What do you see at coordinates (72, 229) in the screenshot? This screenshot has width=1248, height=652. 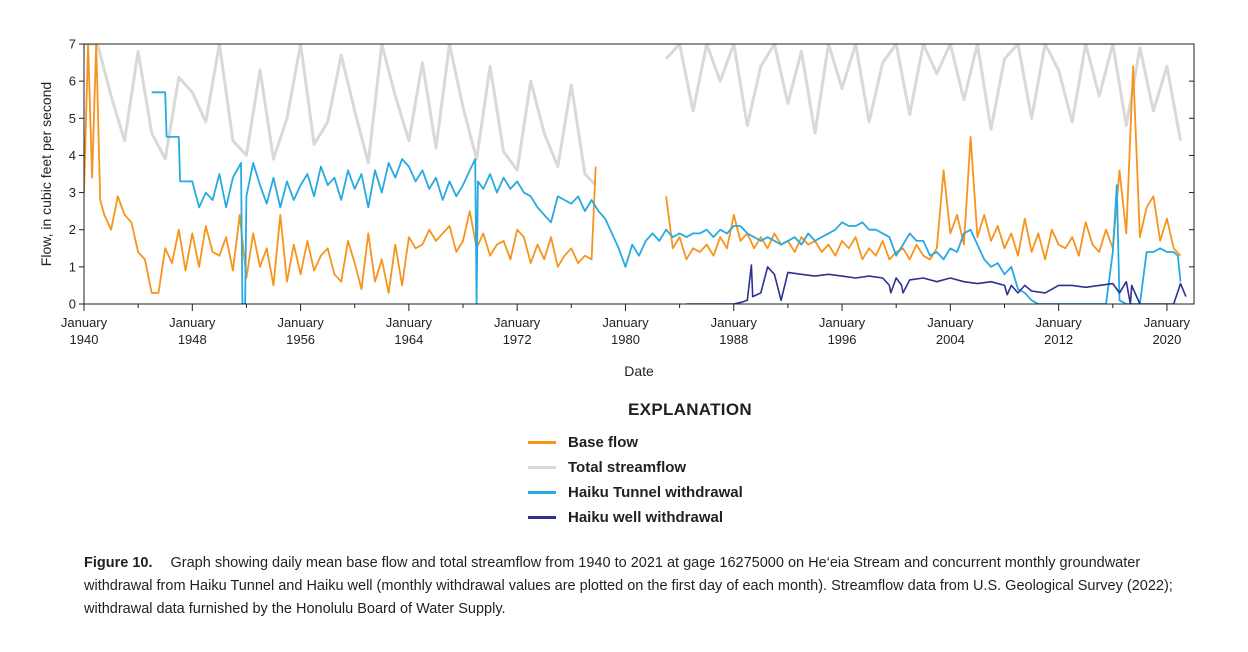 I see `y-tick-label: 2` at bounding box center [72, 229].